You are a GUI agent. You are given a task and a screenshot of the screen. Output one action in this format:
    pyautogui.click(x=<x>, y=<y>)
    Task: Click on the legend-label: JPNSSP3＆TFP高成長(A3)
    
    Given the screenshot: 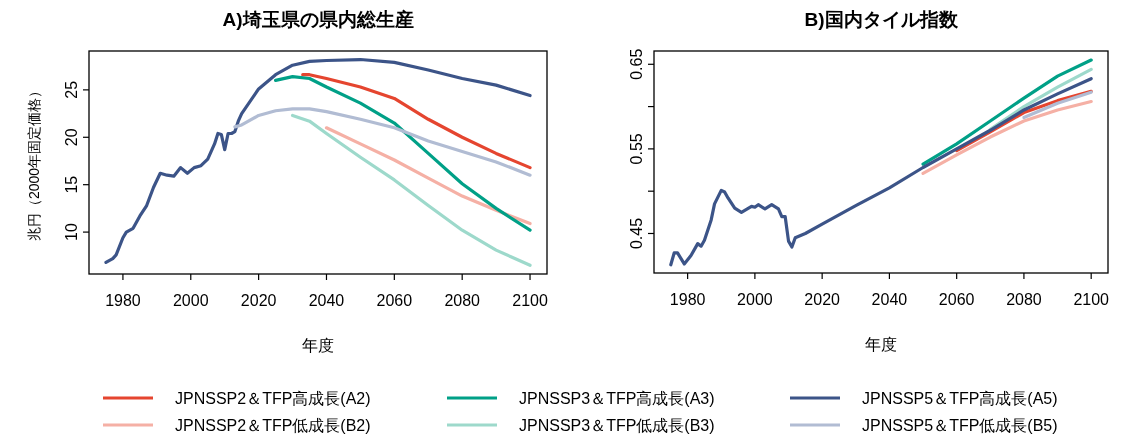 What is the action you would take?
    pyautogui.click(x=617, y=398)
    